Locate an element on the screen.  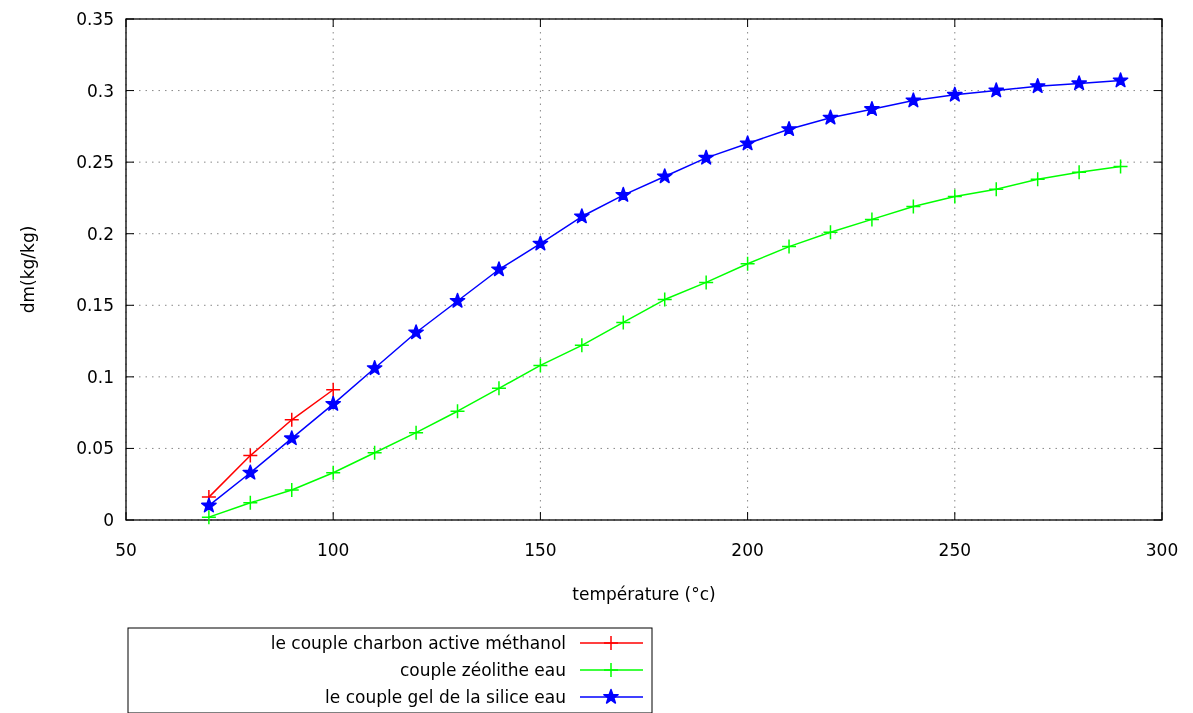
legend-label: le couple charbon active méthanol is located at coordinates (418, 642).